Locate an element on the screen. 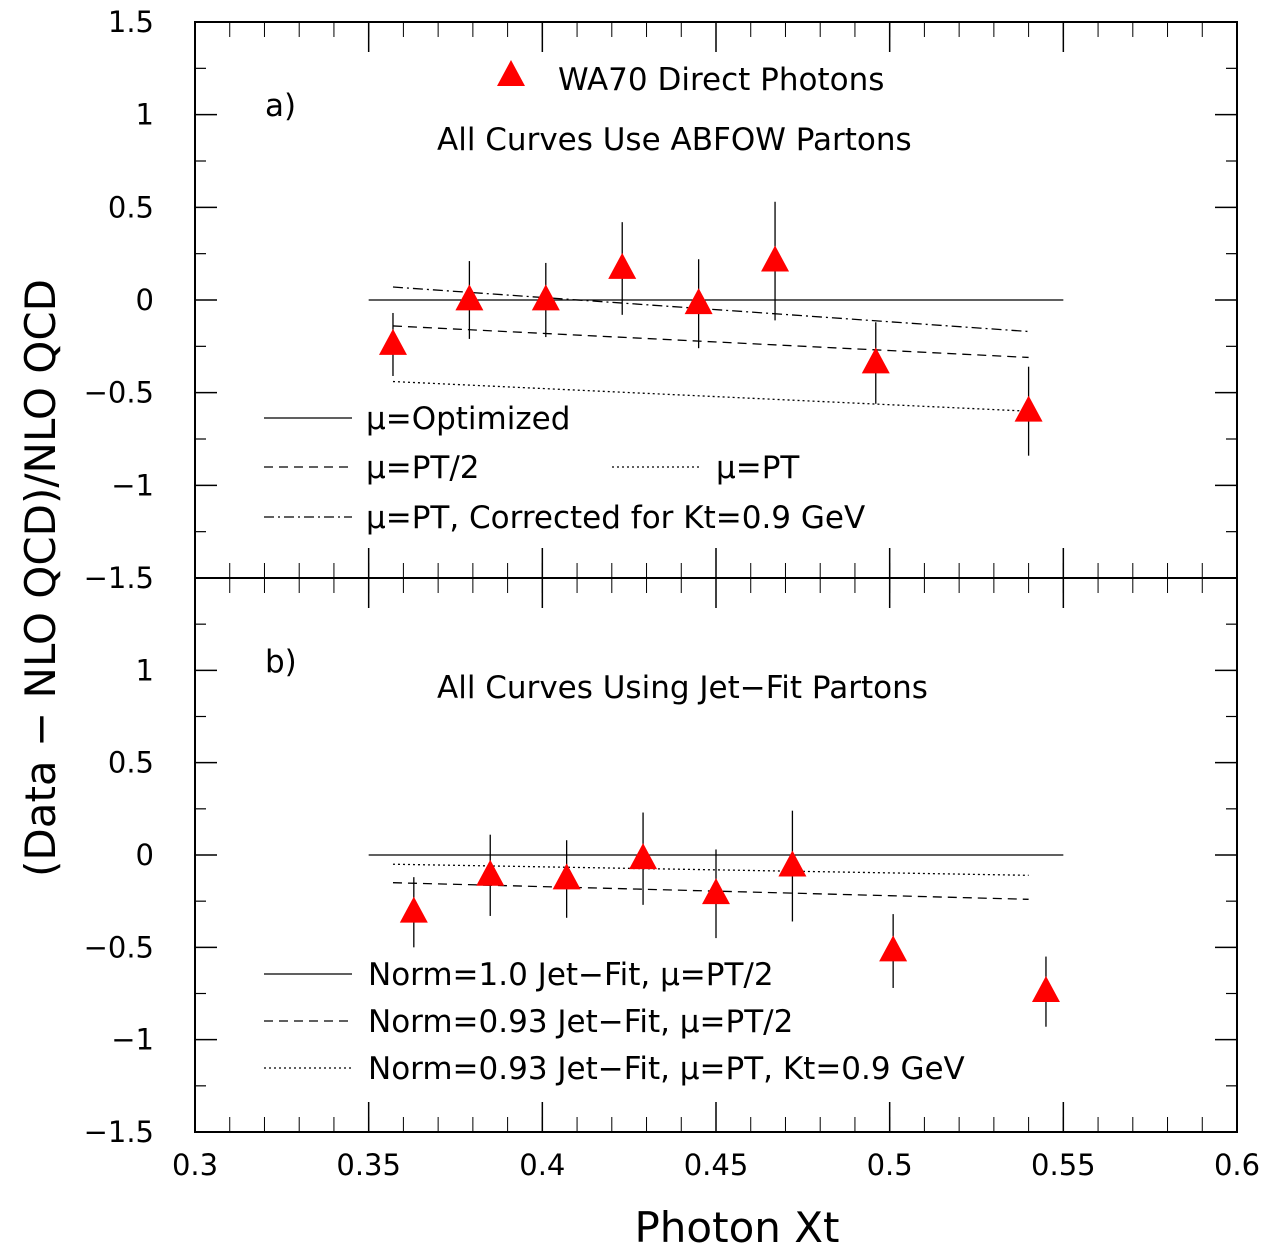 Image resolution: width=1273 pixels, height=1249 pixels. panel-a-label: a) is located at coordinates (280, 106).